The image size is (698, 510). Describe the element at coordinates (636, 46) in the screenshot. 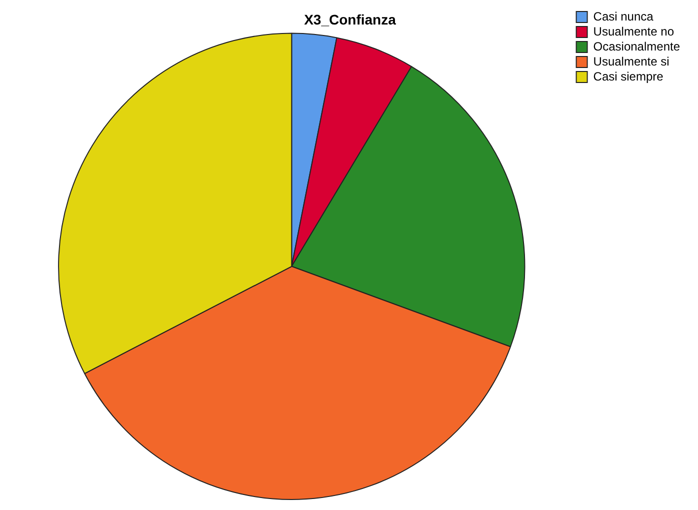

I see `legend-label: Ocasionalmente` at that location.